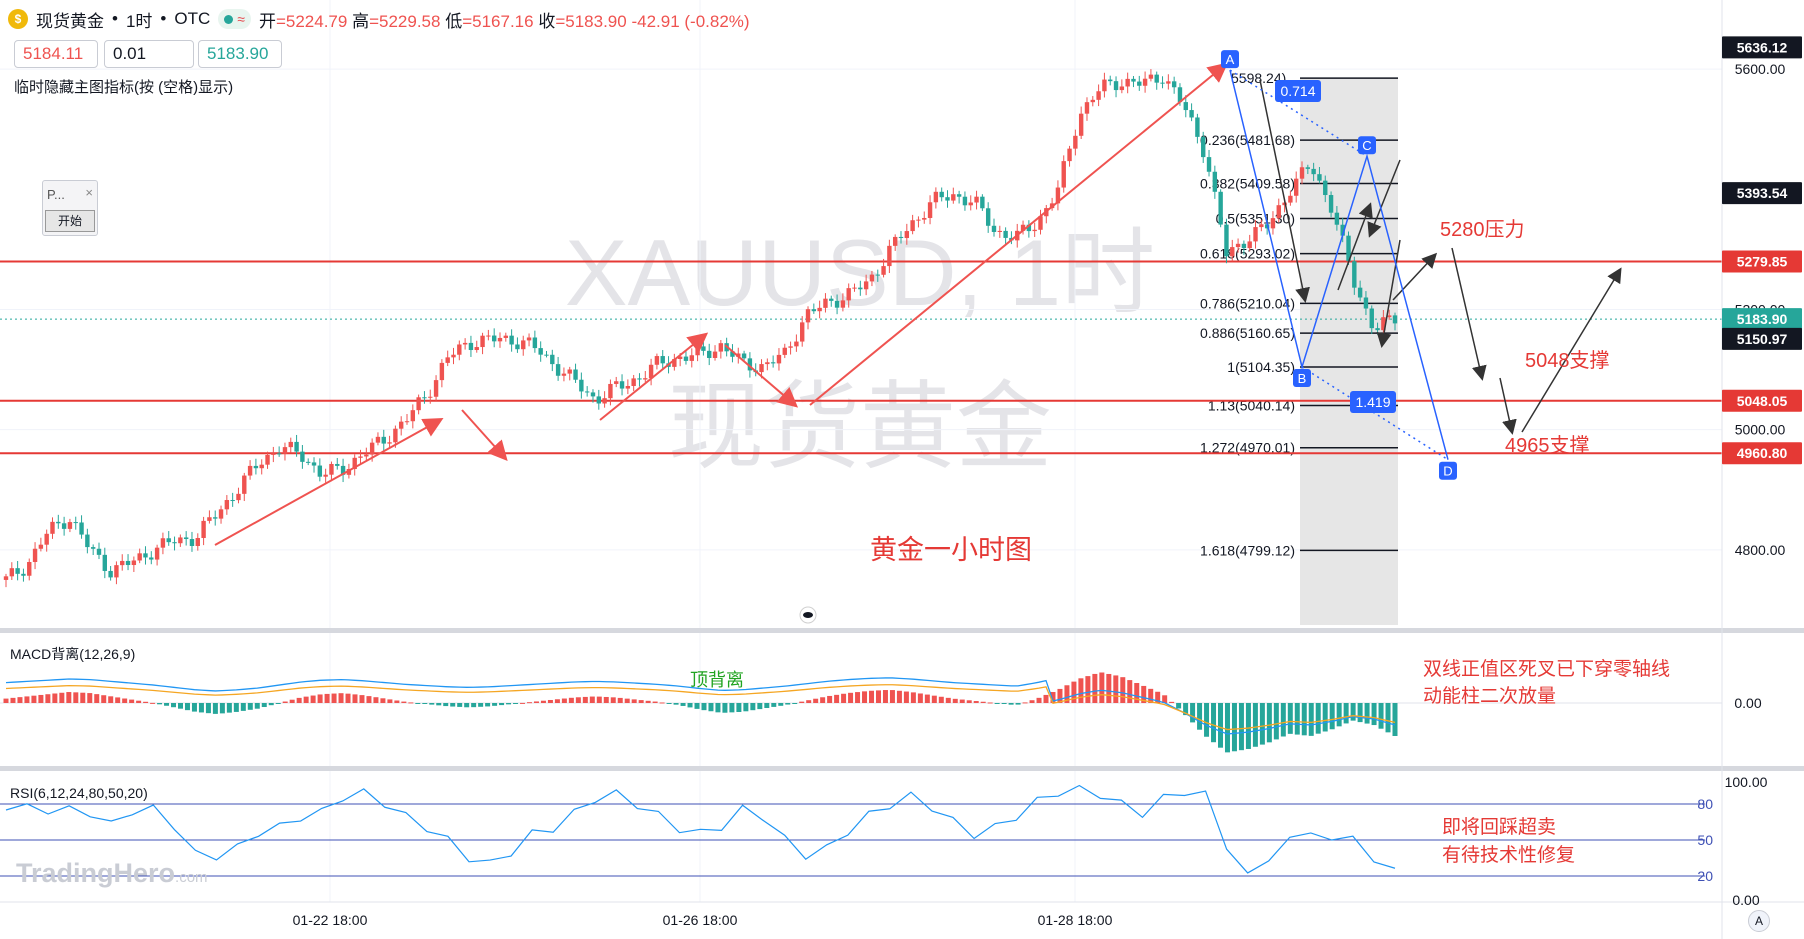  Describe the element at coordinates (89, 192) in the screenshot. I see `close-icon: ×` at that location.